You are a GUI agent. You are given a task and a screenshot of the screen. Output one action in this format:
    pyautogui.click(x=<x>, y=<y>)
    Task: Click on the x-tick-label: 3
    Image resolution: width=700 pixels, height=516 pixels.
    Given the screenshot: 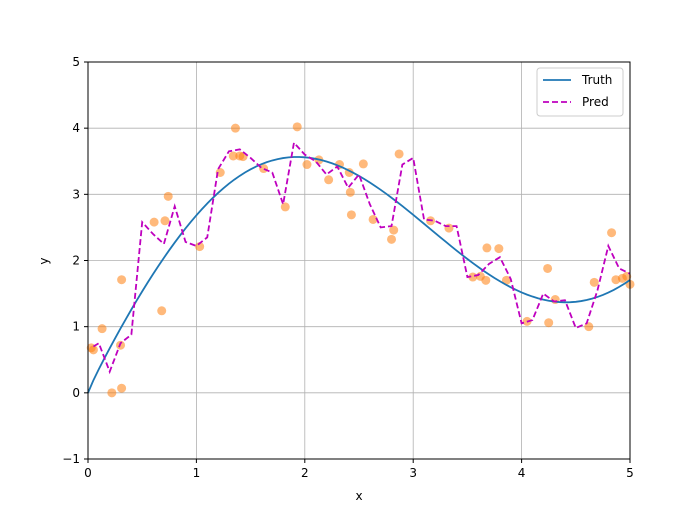 What is the action you would take?
    pyautogui.click(x=413, y=473)
    